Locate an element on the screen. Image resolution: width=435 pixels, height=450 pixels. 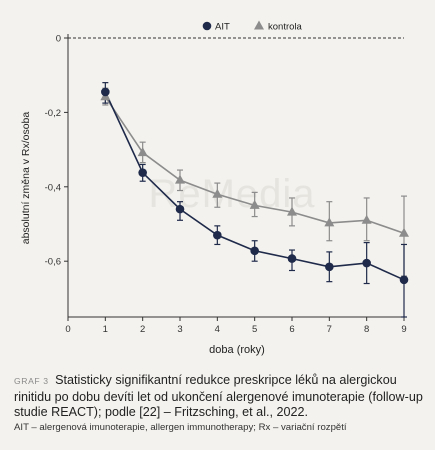
legend-marker-kontrola is located at coordinates (259, 25).